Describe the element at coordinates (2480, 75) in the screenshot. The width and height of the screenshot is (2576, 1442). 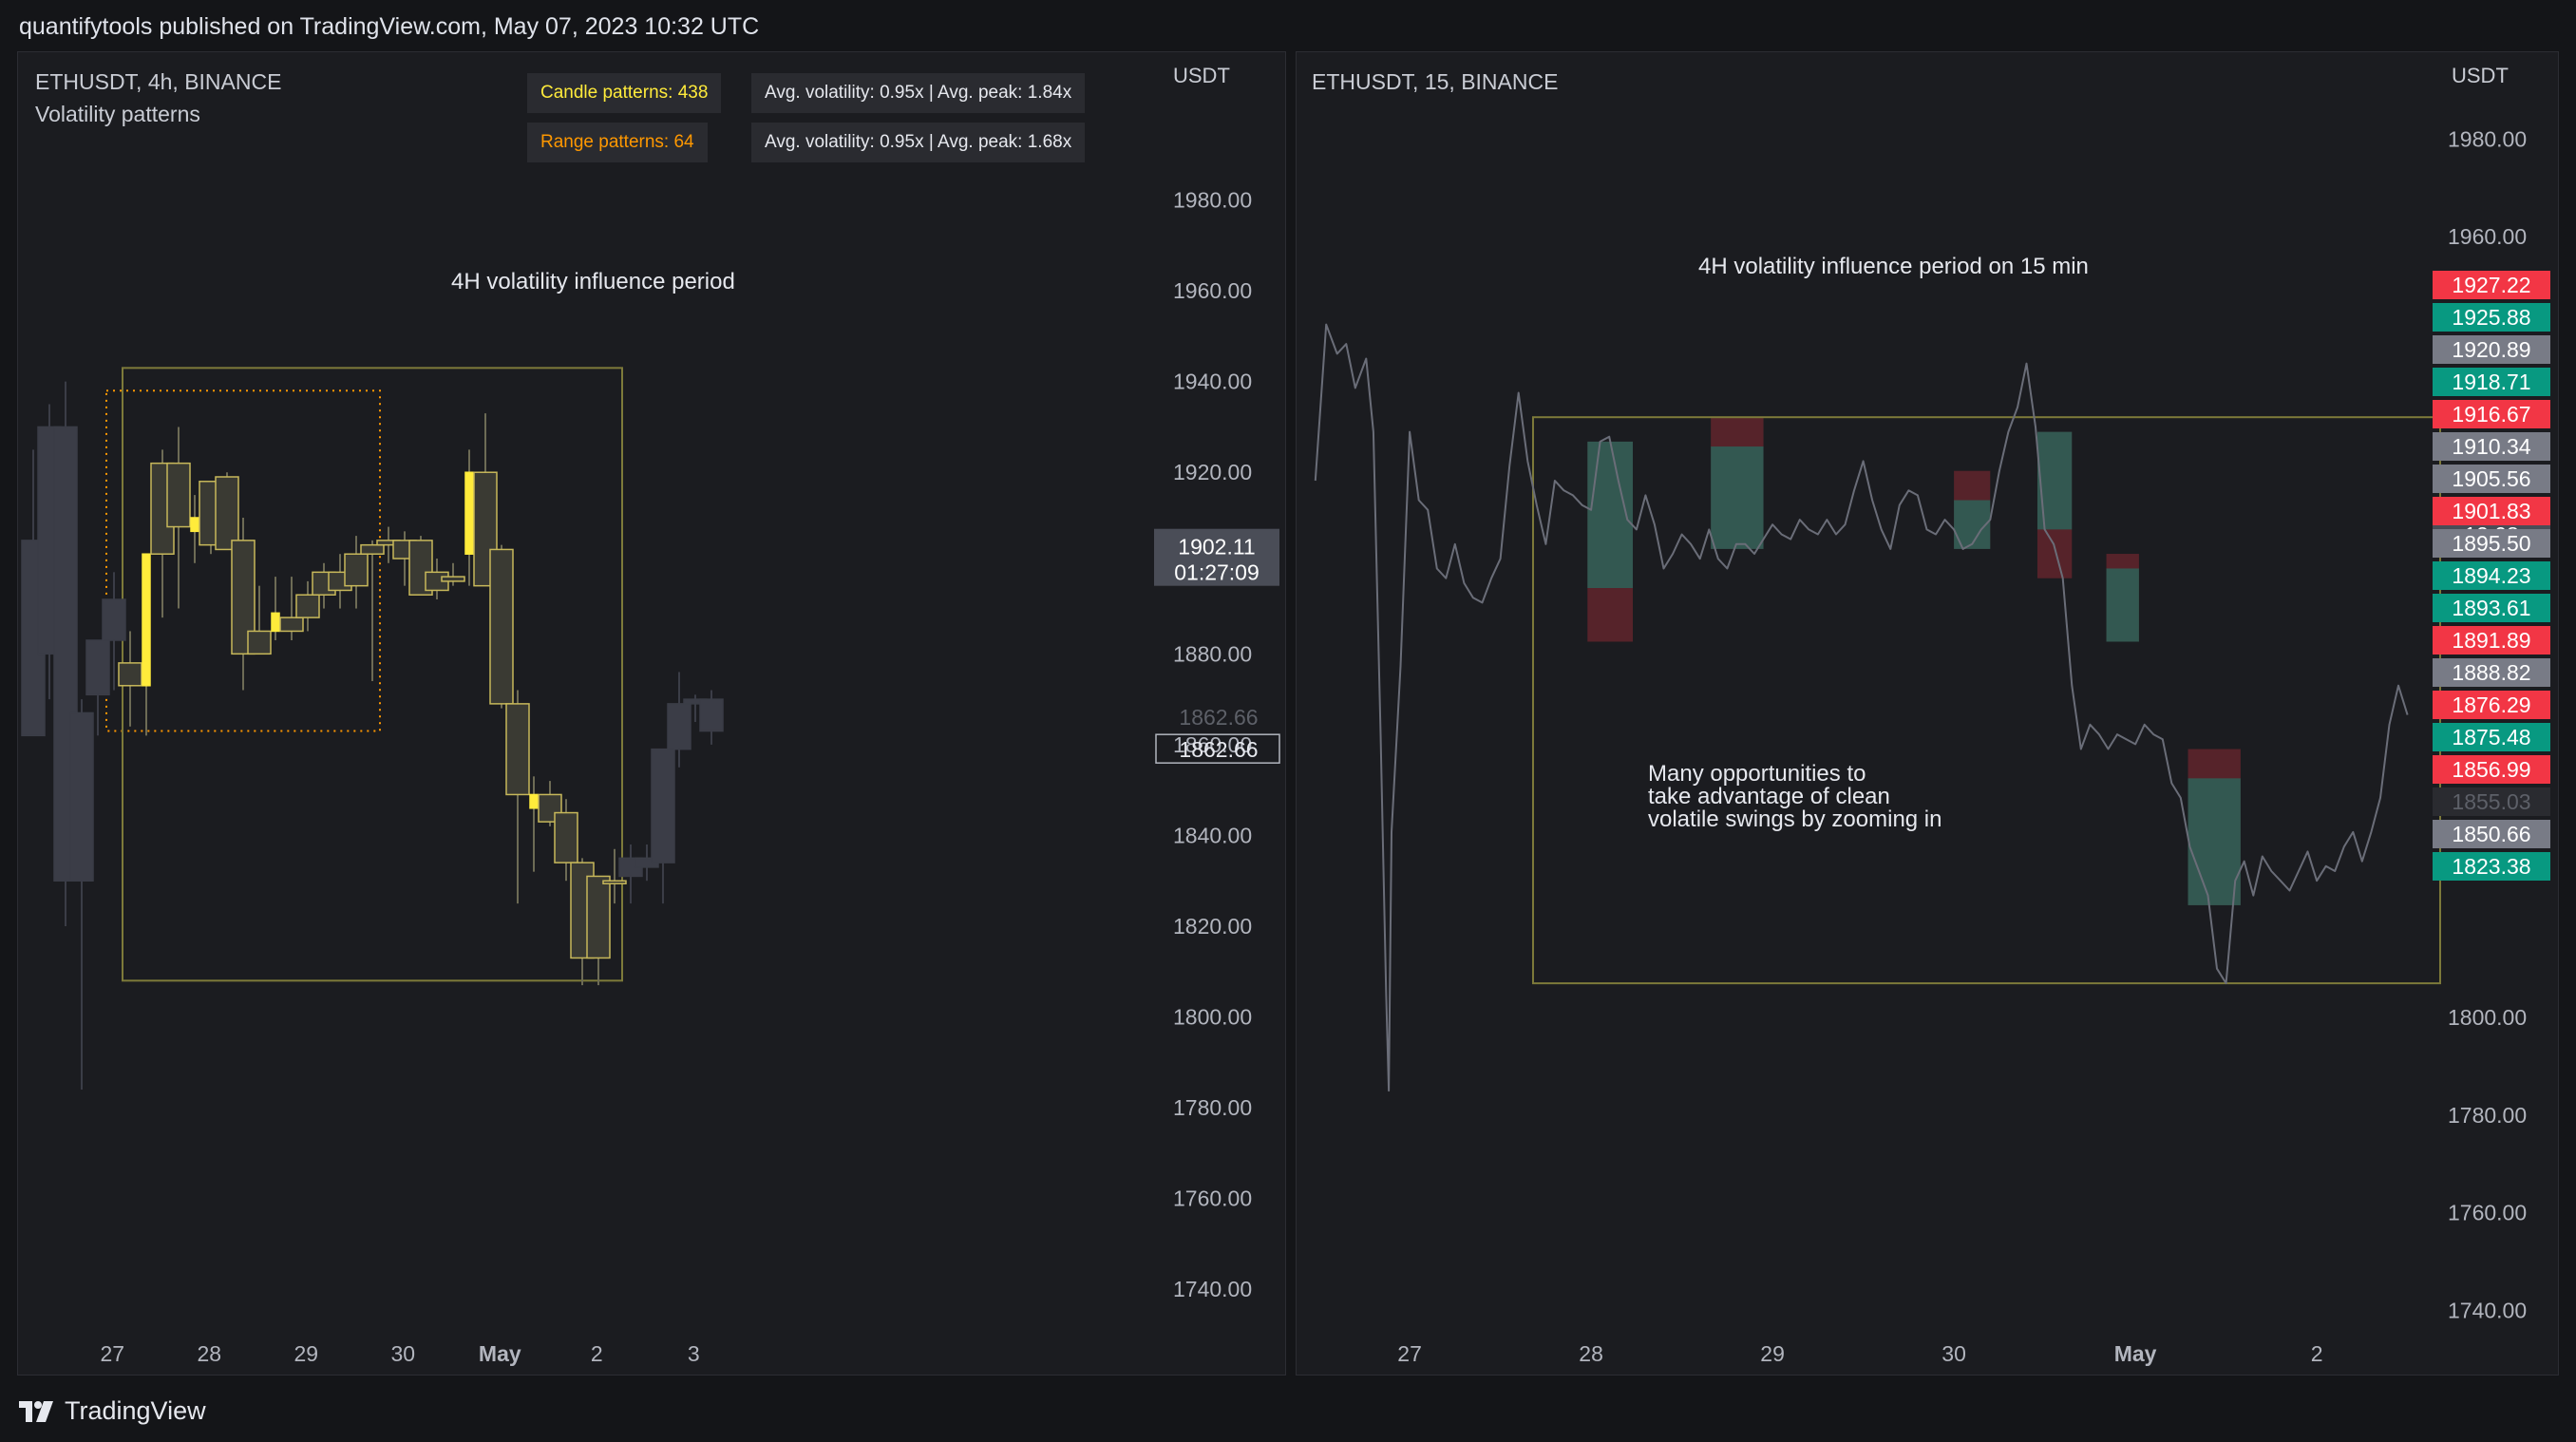
I see `price-axis-unit: USDT` at that location.